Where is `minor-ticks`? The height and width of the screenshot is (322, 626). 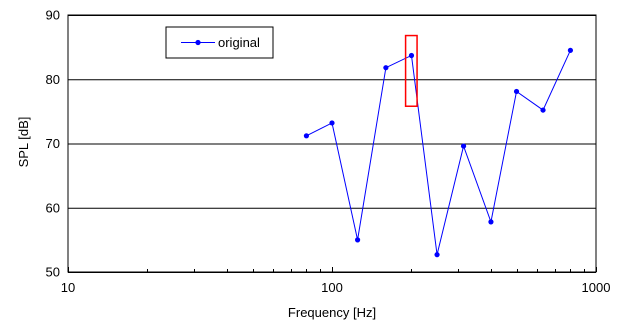 minor-ticks is located at coordinates (332, 269).